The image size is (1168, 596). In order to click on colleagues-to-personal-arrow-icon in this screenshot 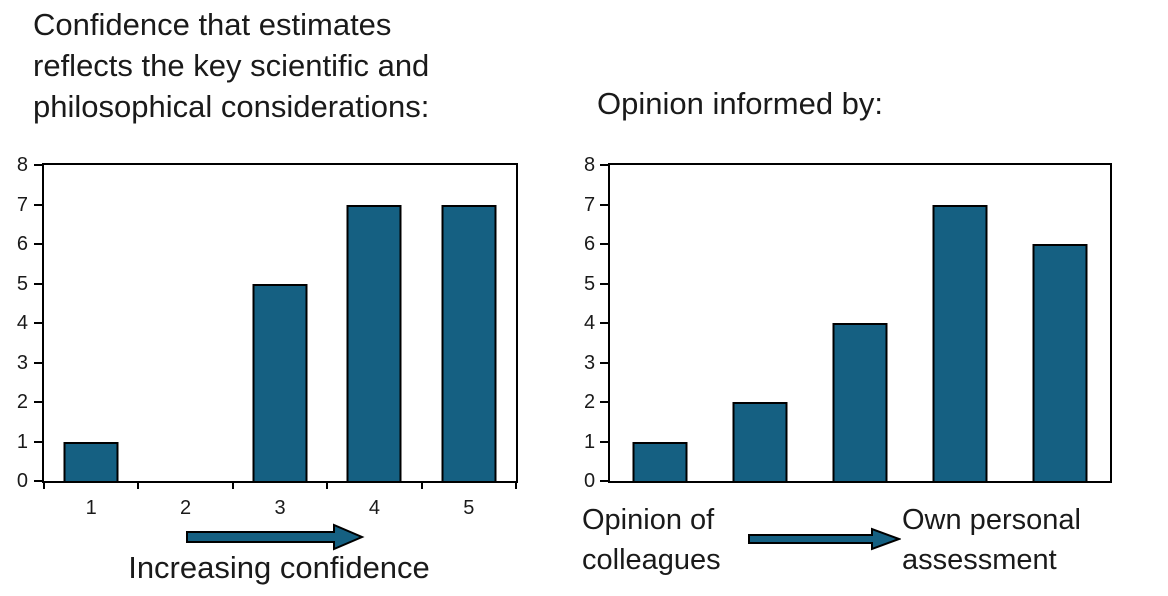, I will do `click(824, 539)`.